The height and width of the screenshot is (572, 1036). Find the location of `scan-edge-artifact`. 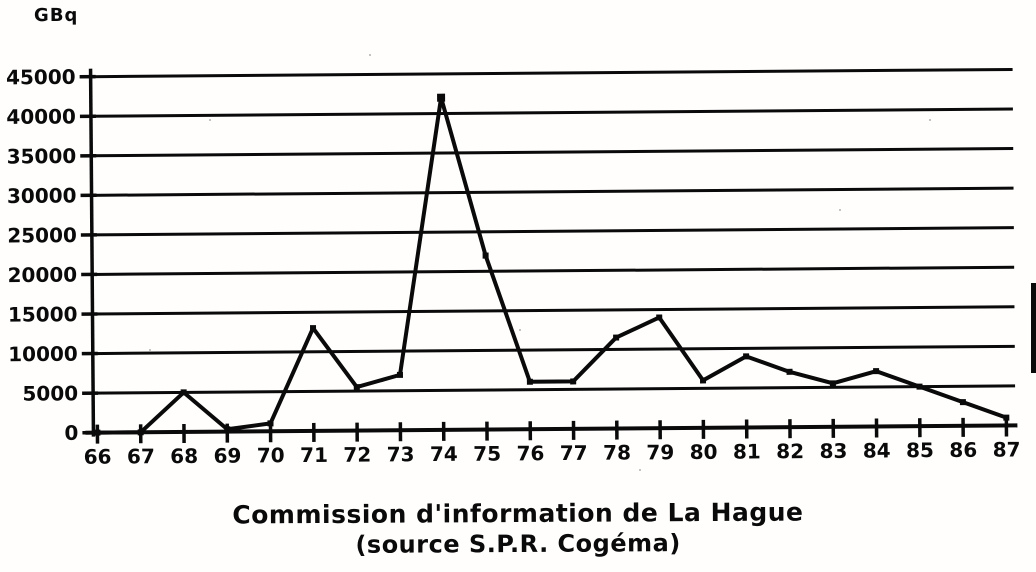

scan-edge-artifact is located at coordinates (1033, 328).